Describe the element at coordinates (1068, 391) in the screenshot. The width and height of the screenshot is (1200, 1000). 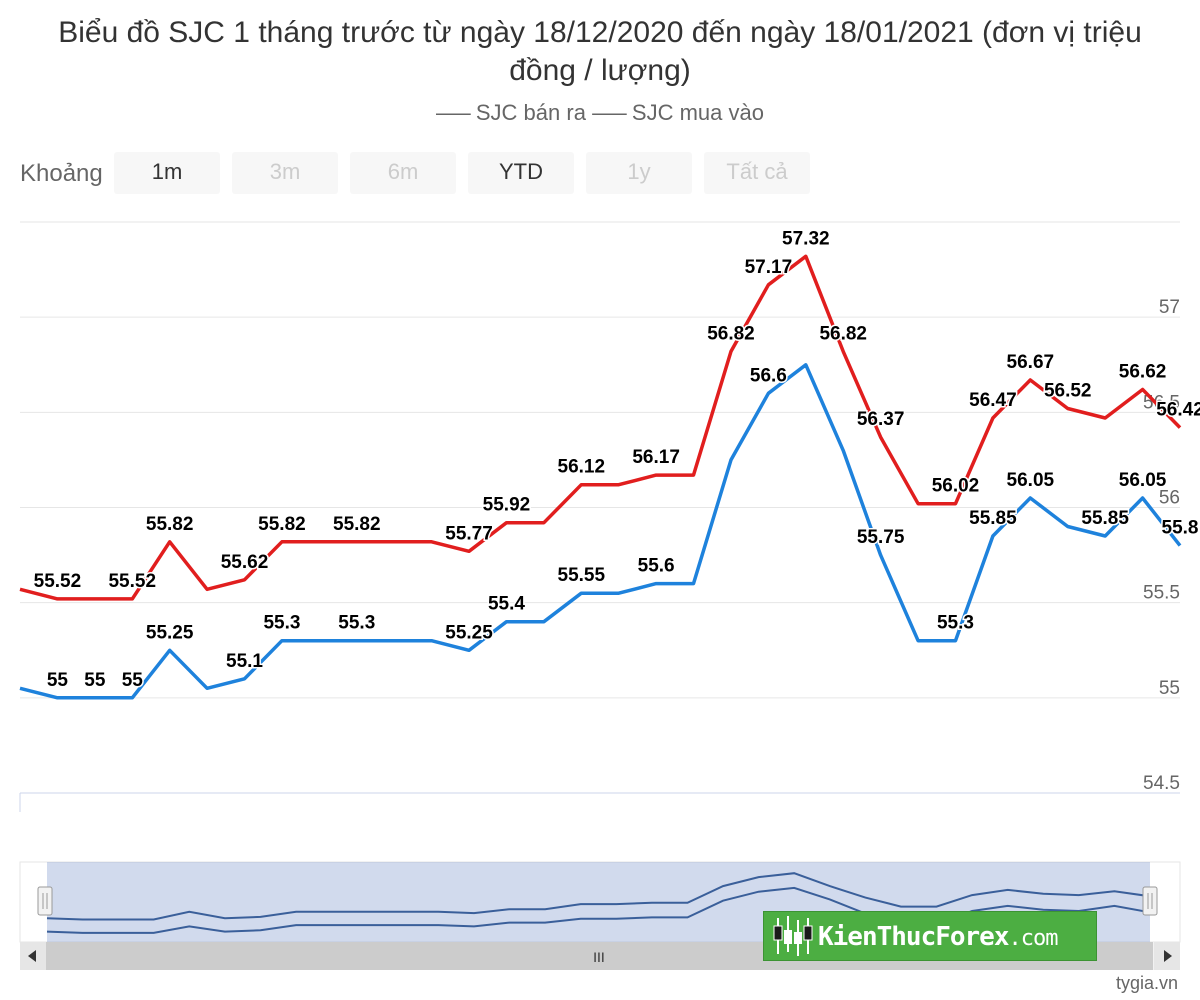
I see `data-label: 56.52` at that location.